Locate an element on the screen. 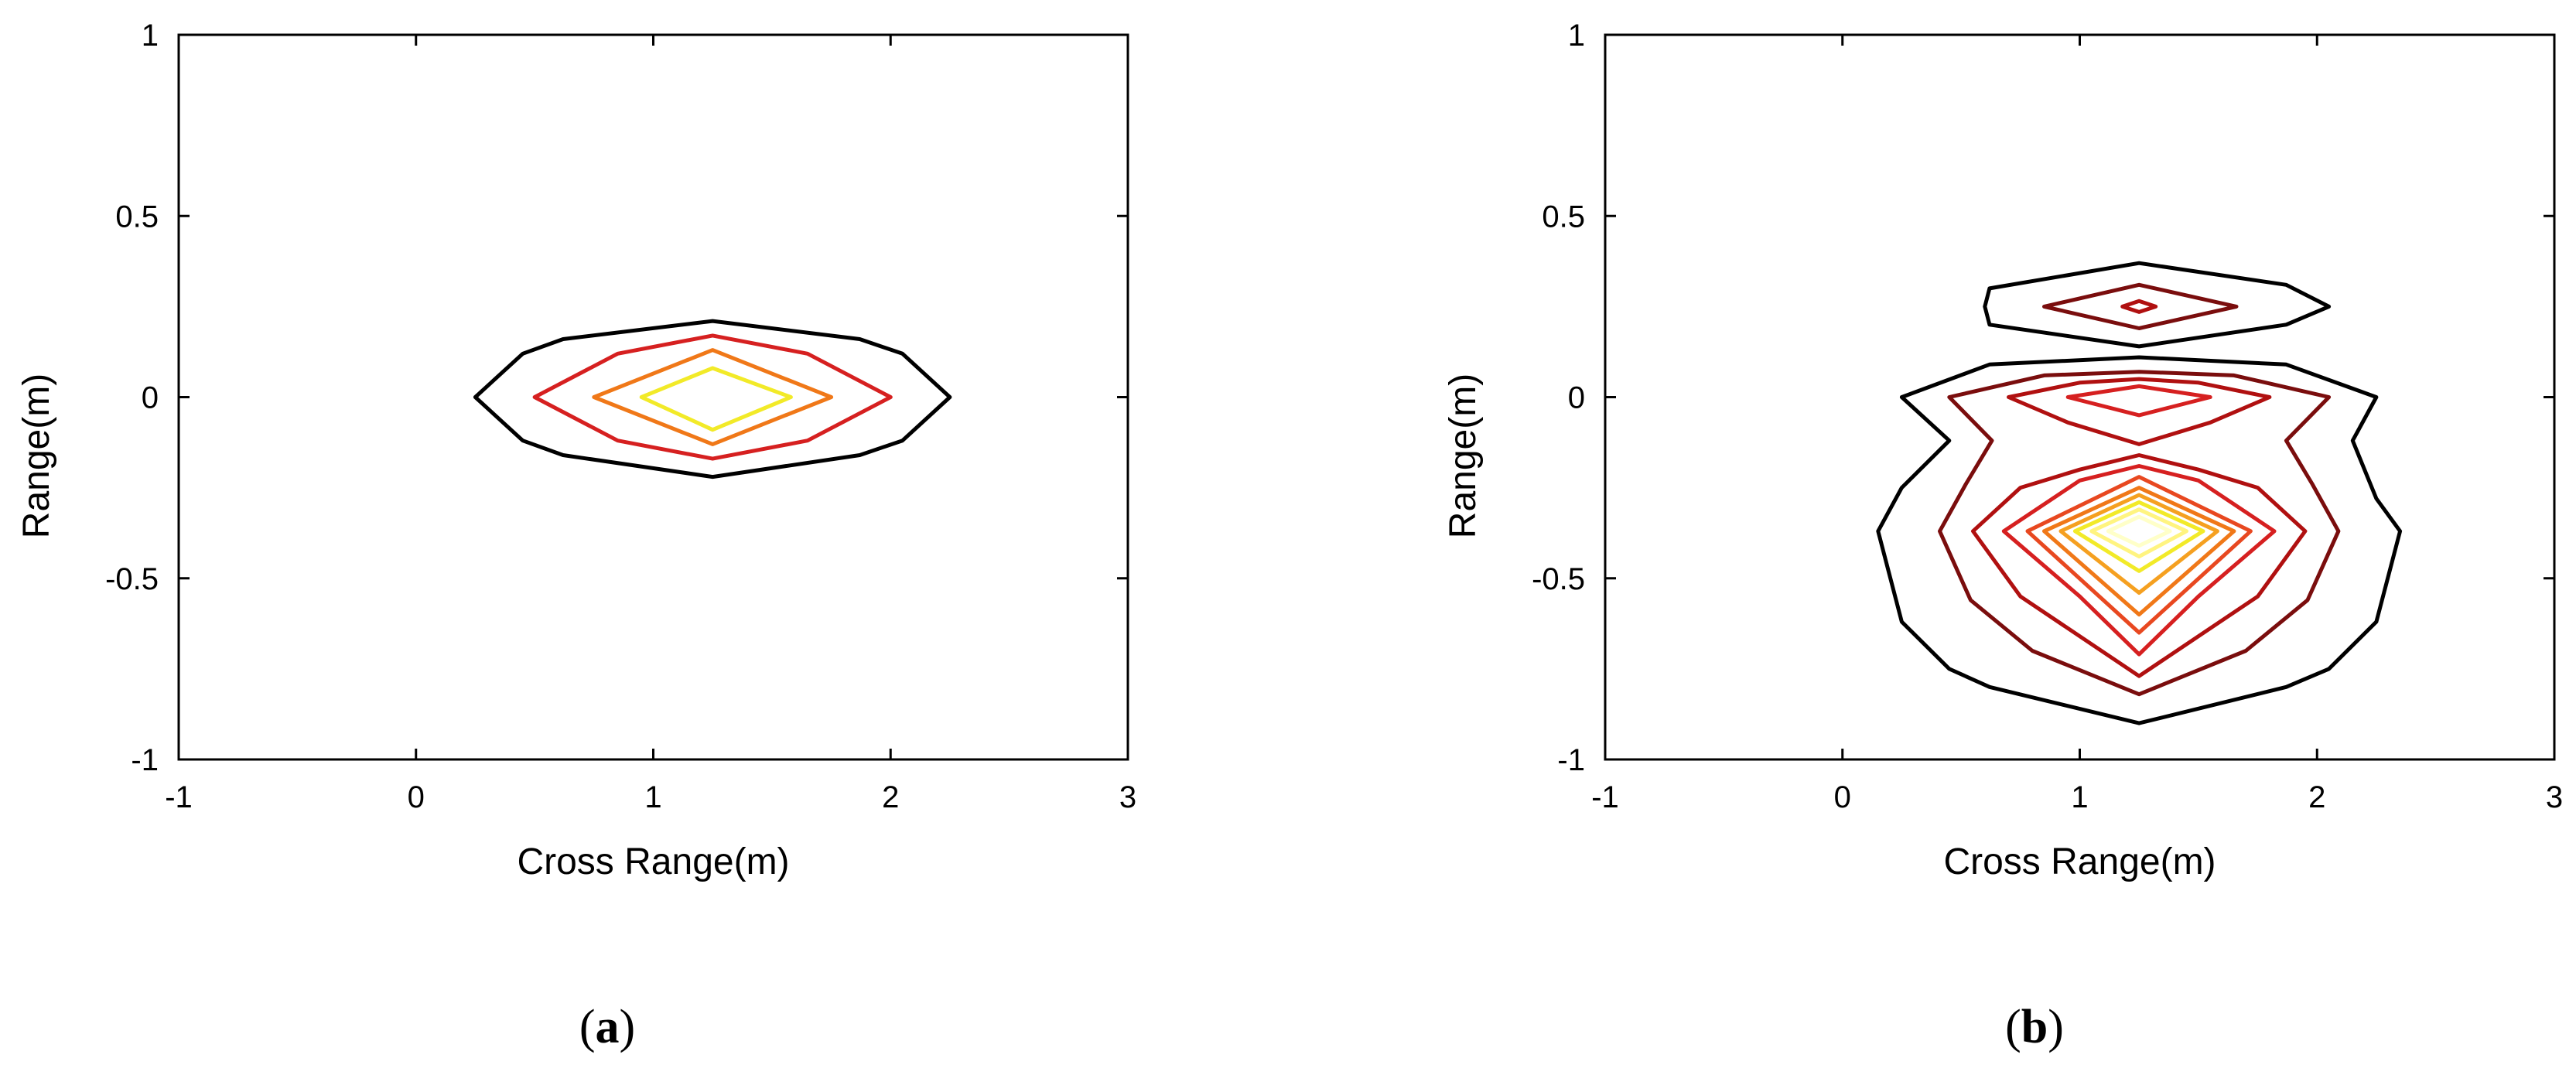 The width and height of the screenshot is (2576, 1075). panel-b-y-axis-label: Range(m) is located at coordinates (1463, 456).